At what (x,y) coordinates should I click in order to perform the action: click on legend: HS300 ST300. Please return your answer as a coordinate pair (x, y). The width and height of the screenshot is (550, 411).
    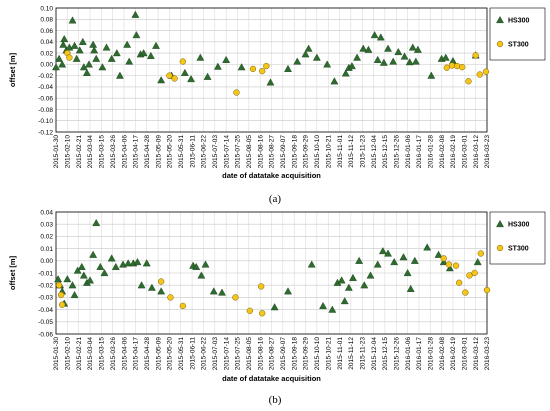
    Looking at the image, I should click on (517, 34).